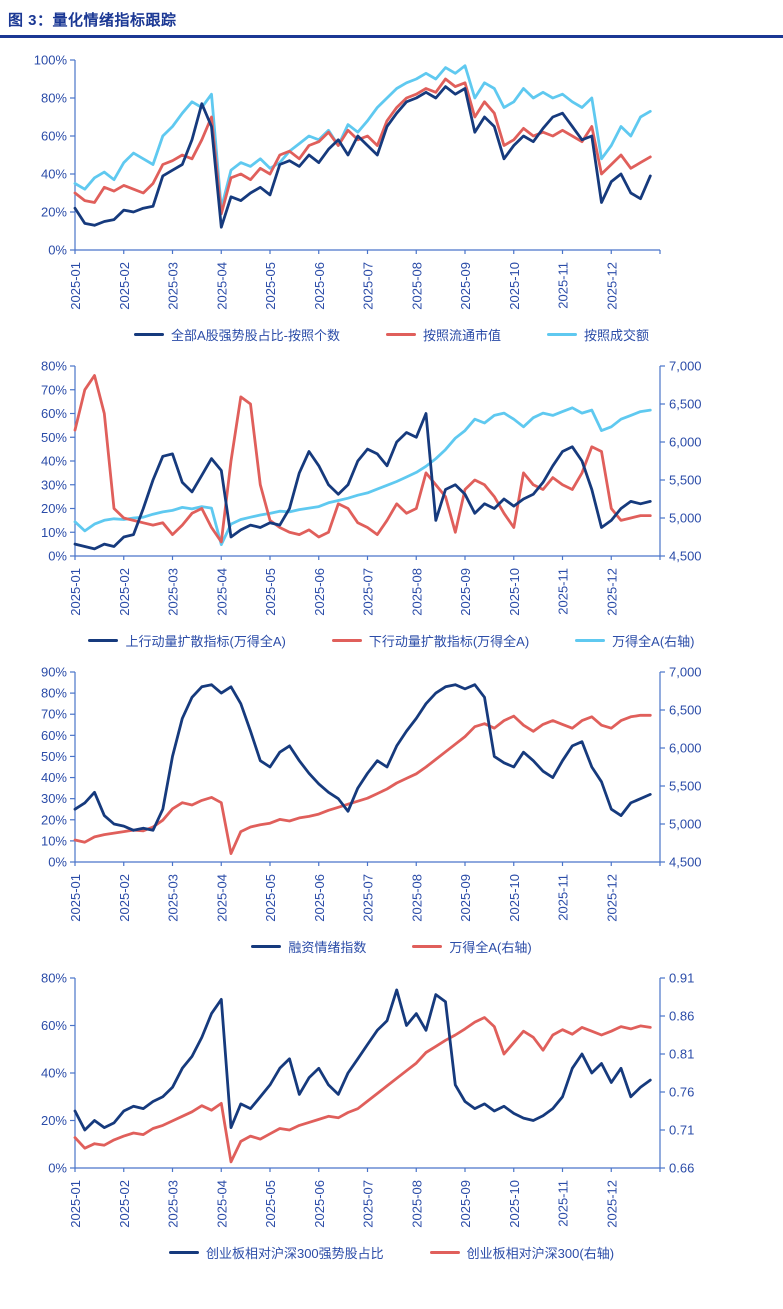 This screenshot has height=1309, width=783. Describe the element at coordinates (461, 335) in the screenshot. I see `legend-label: 按照流通市值` at that location.